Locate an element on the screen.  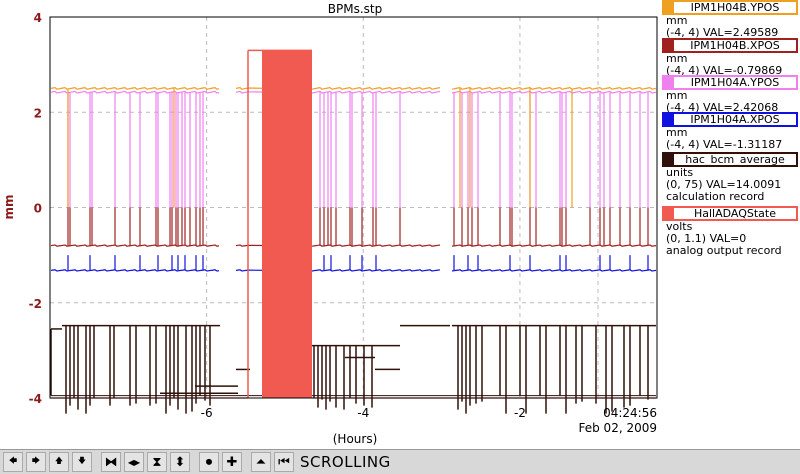
autoscale-button: ⏶ is located at coordinates (261, 462).